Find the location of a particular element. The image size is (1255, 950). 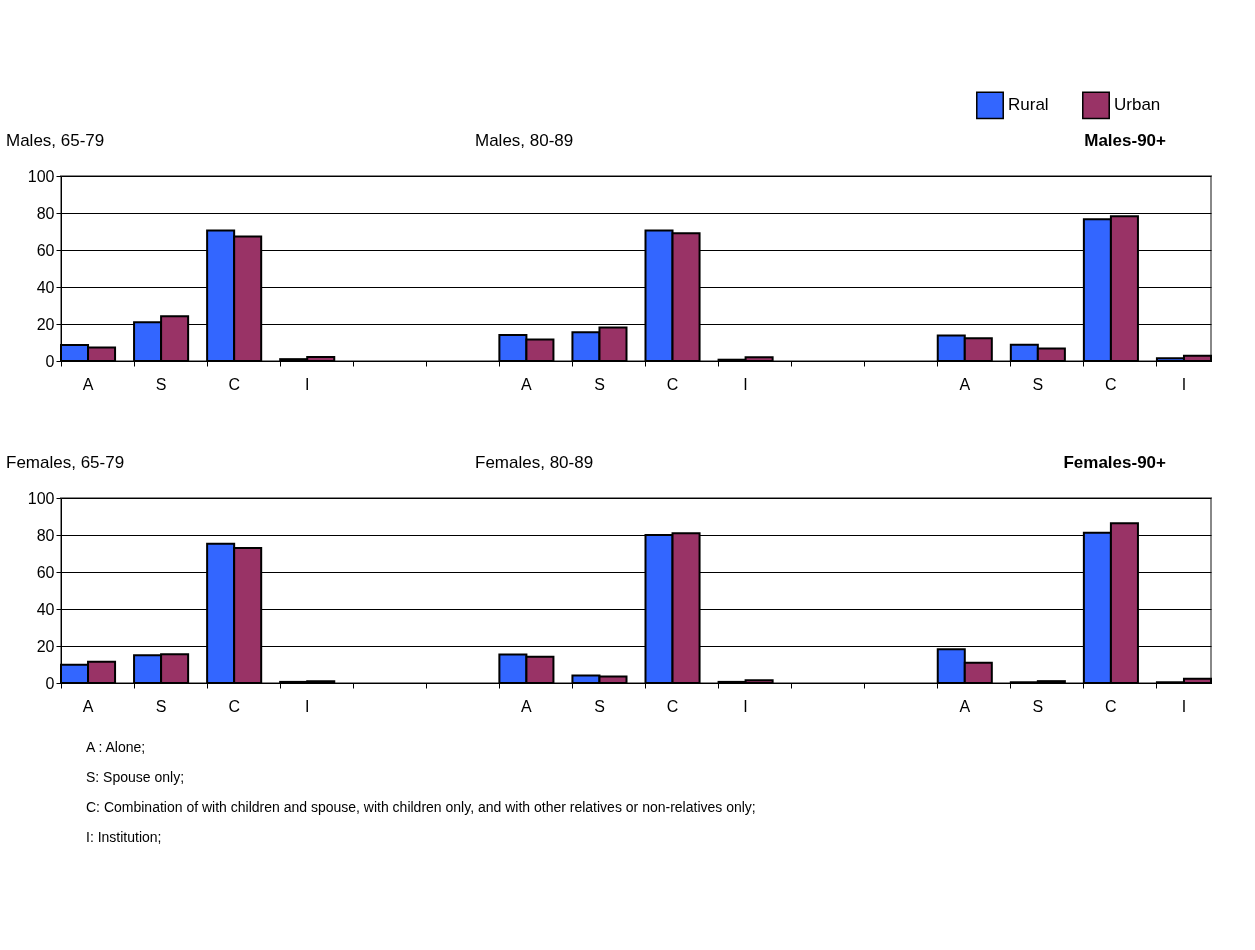

text: Males-90+ is located at coordinates (1125, 140).